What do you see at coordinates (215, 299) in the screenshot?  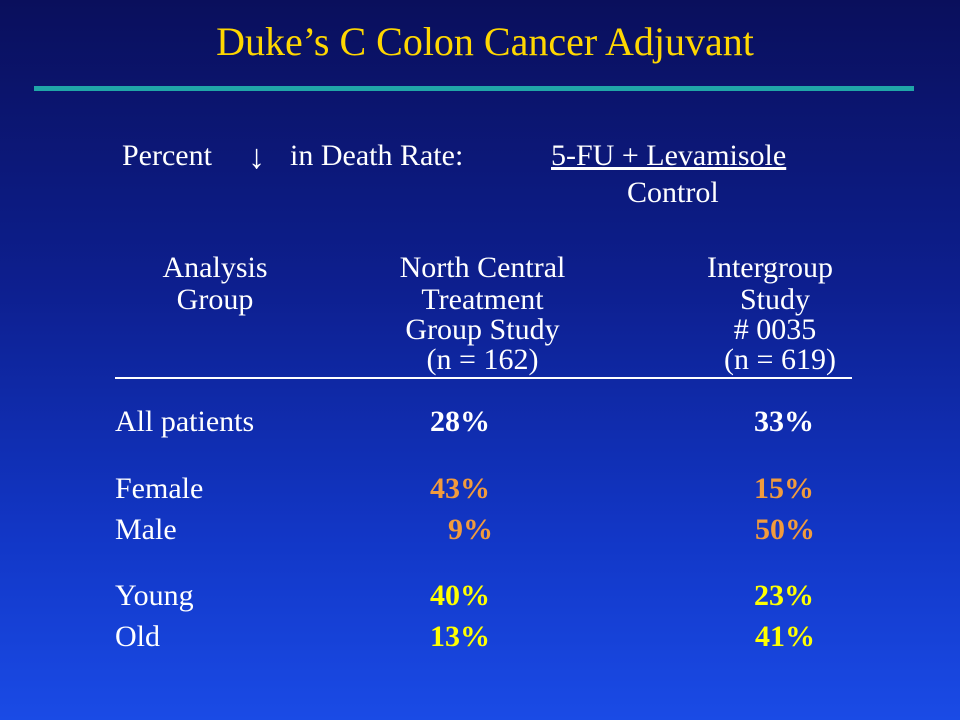 I see `header-col1-line2: Group` at bounding box center [215, 299].